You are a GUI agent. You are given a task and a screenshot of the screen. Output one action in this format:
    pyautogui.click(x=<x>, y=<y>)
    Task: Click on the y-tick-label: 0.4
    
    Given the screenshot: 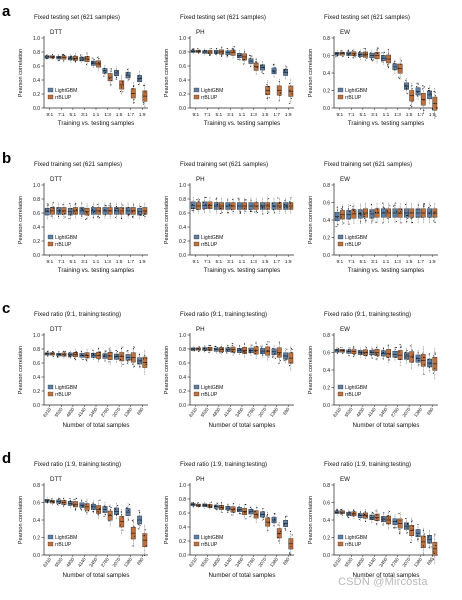 What is the action you would take?
    pyautogui.click(x=36, y=81)
    